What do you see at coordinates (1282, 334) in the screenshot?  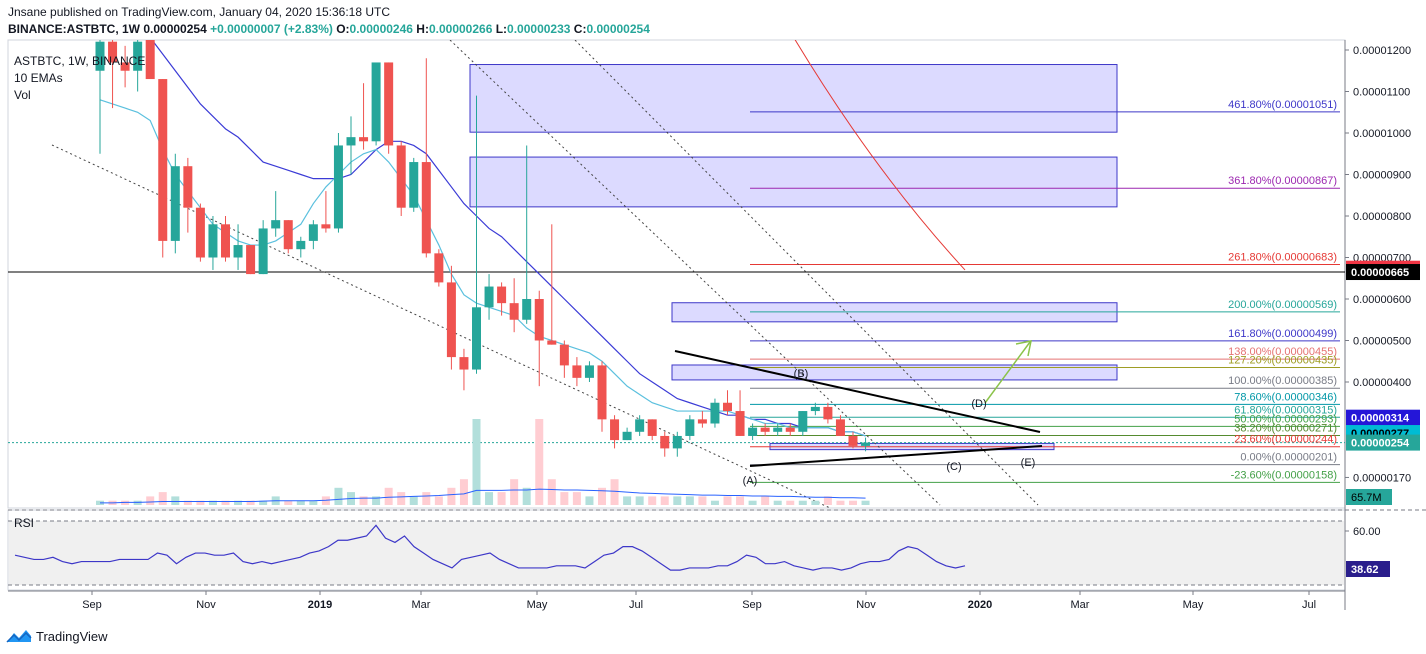 I see `fib-level-label: 161.80%(0.00000499)` at bounding box center [1282, 334].